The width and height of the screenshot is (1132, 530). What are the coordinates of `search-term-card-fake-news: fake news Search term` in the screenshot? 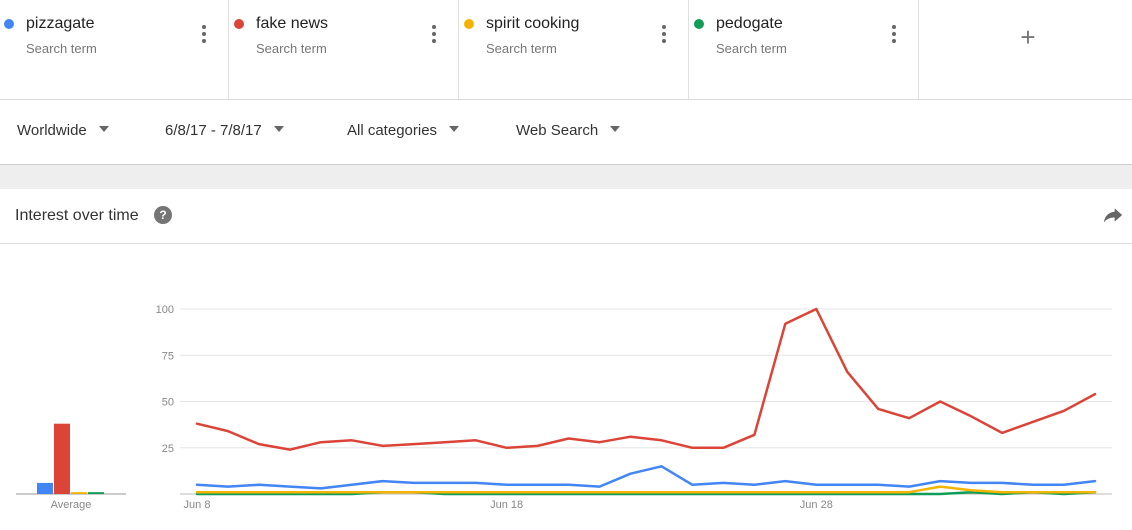 It's located at (344, 49).